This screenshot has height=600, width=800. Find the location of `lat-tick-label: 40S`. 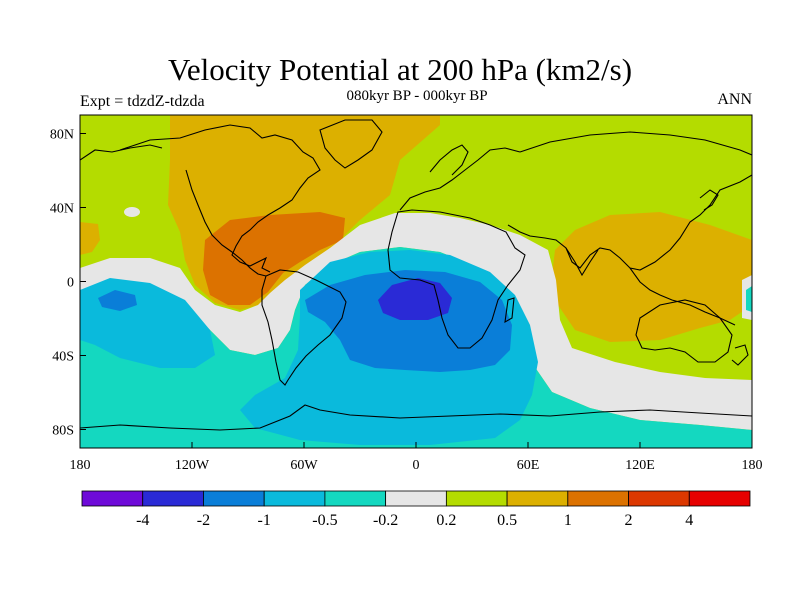

lat-tick-label: 40S is located at coordinates (63, 357).